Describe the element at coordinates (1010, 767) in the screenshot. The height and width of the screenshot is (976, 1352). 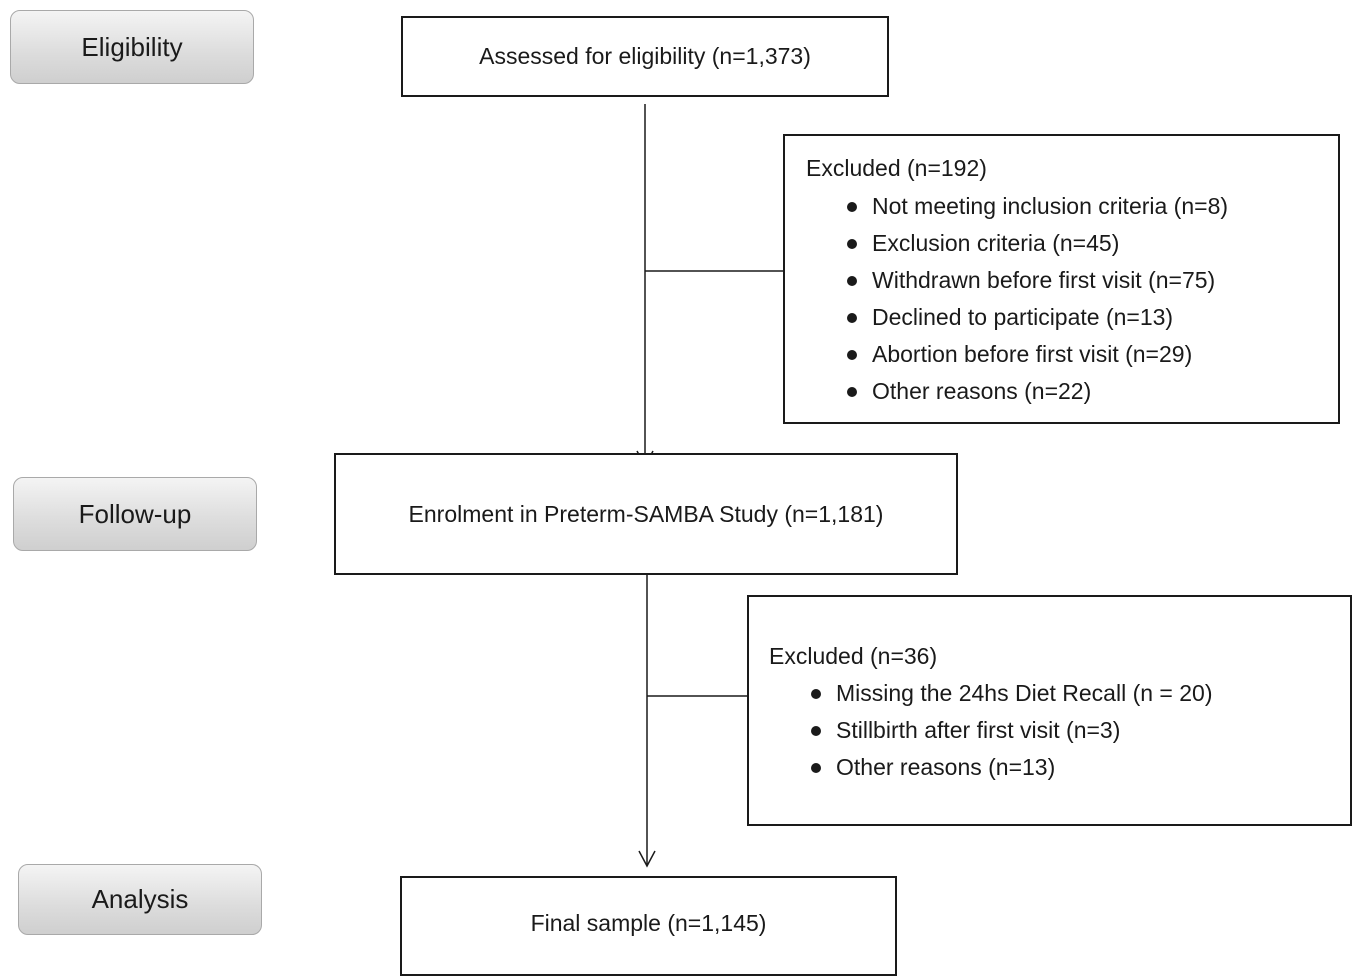
I see `list-item: Other reasons (n=13)` at that location.